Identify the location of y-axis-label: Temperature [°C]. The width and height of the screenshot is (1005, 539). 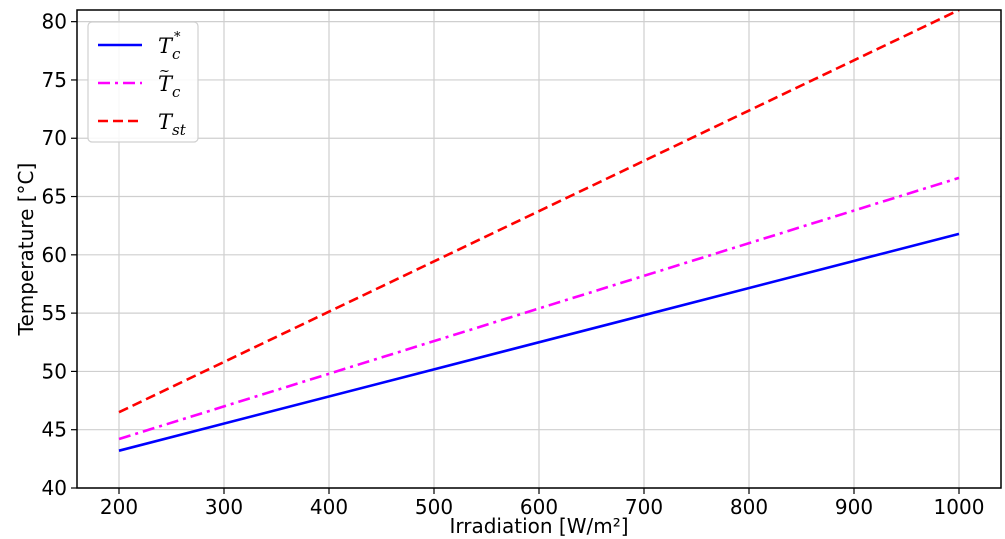
(26, 250).